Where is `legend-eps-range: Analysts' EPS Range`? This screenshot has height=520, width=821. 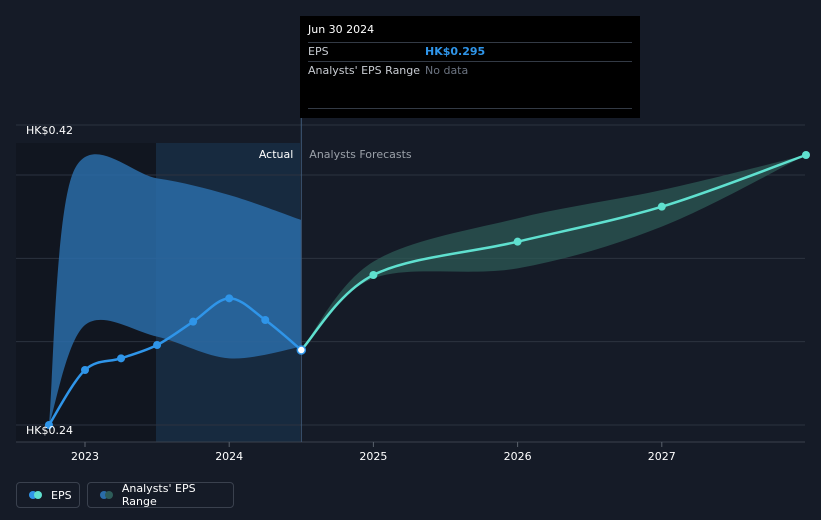
legend-eps-range: Analysts' EPS Range is located at coordinates (160, 495).